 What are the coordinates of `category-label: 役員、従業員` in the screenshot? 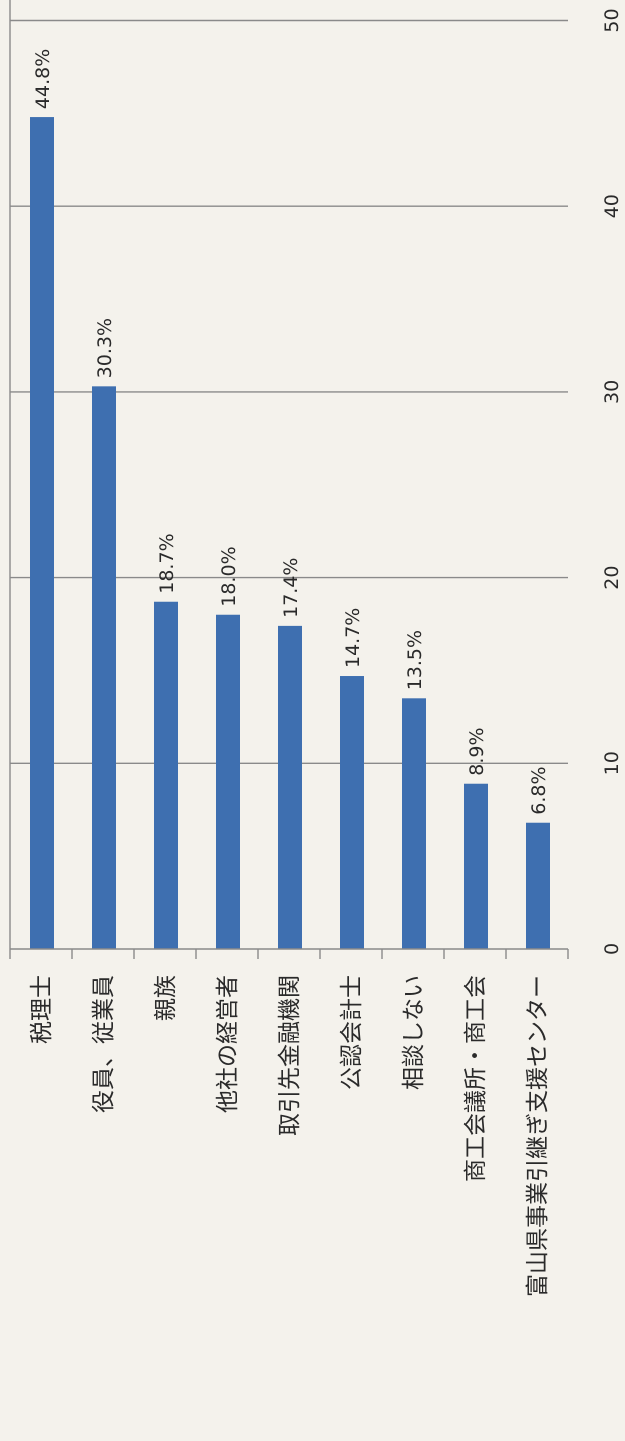 It's located at (104, 1044).